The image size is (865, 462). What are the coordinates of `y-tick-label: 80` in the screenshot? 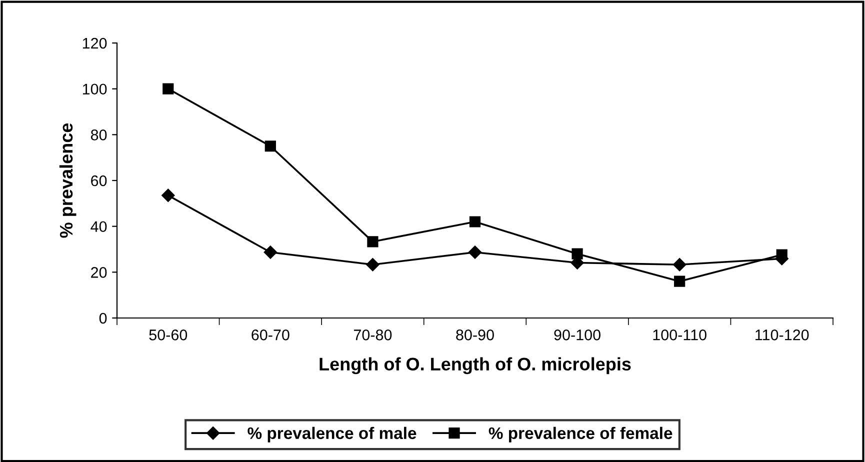 It's located at (98, 135).